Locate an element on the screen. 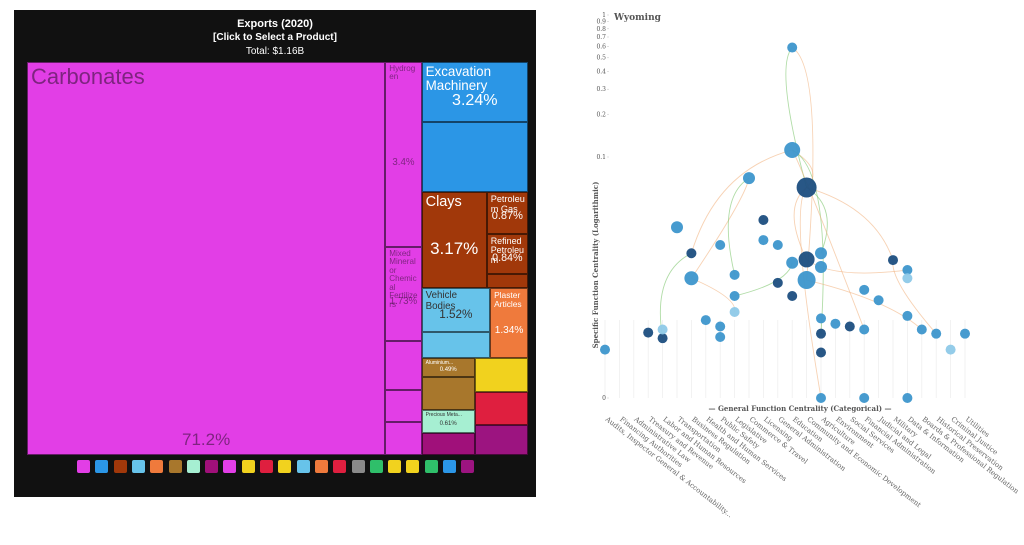 This screenshot has height=545, width=1024. cell-value-label: 71.2% is located at coordinates (206, 439).